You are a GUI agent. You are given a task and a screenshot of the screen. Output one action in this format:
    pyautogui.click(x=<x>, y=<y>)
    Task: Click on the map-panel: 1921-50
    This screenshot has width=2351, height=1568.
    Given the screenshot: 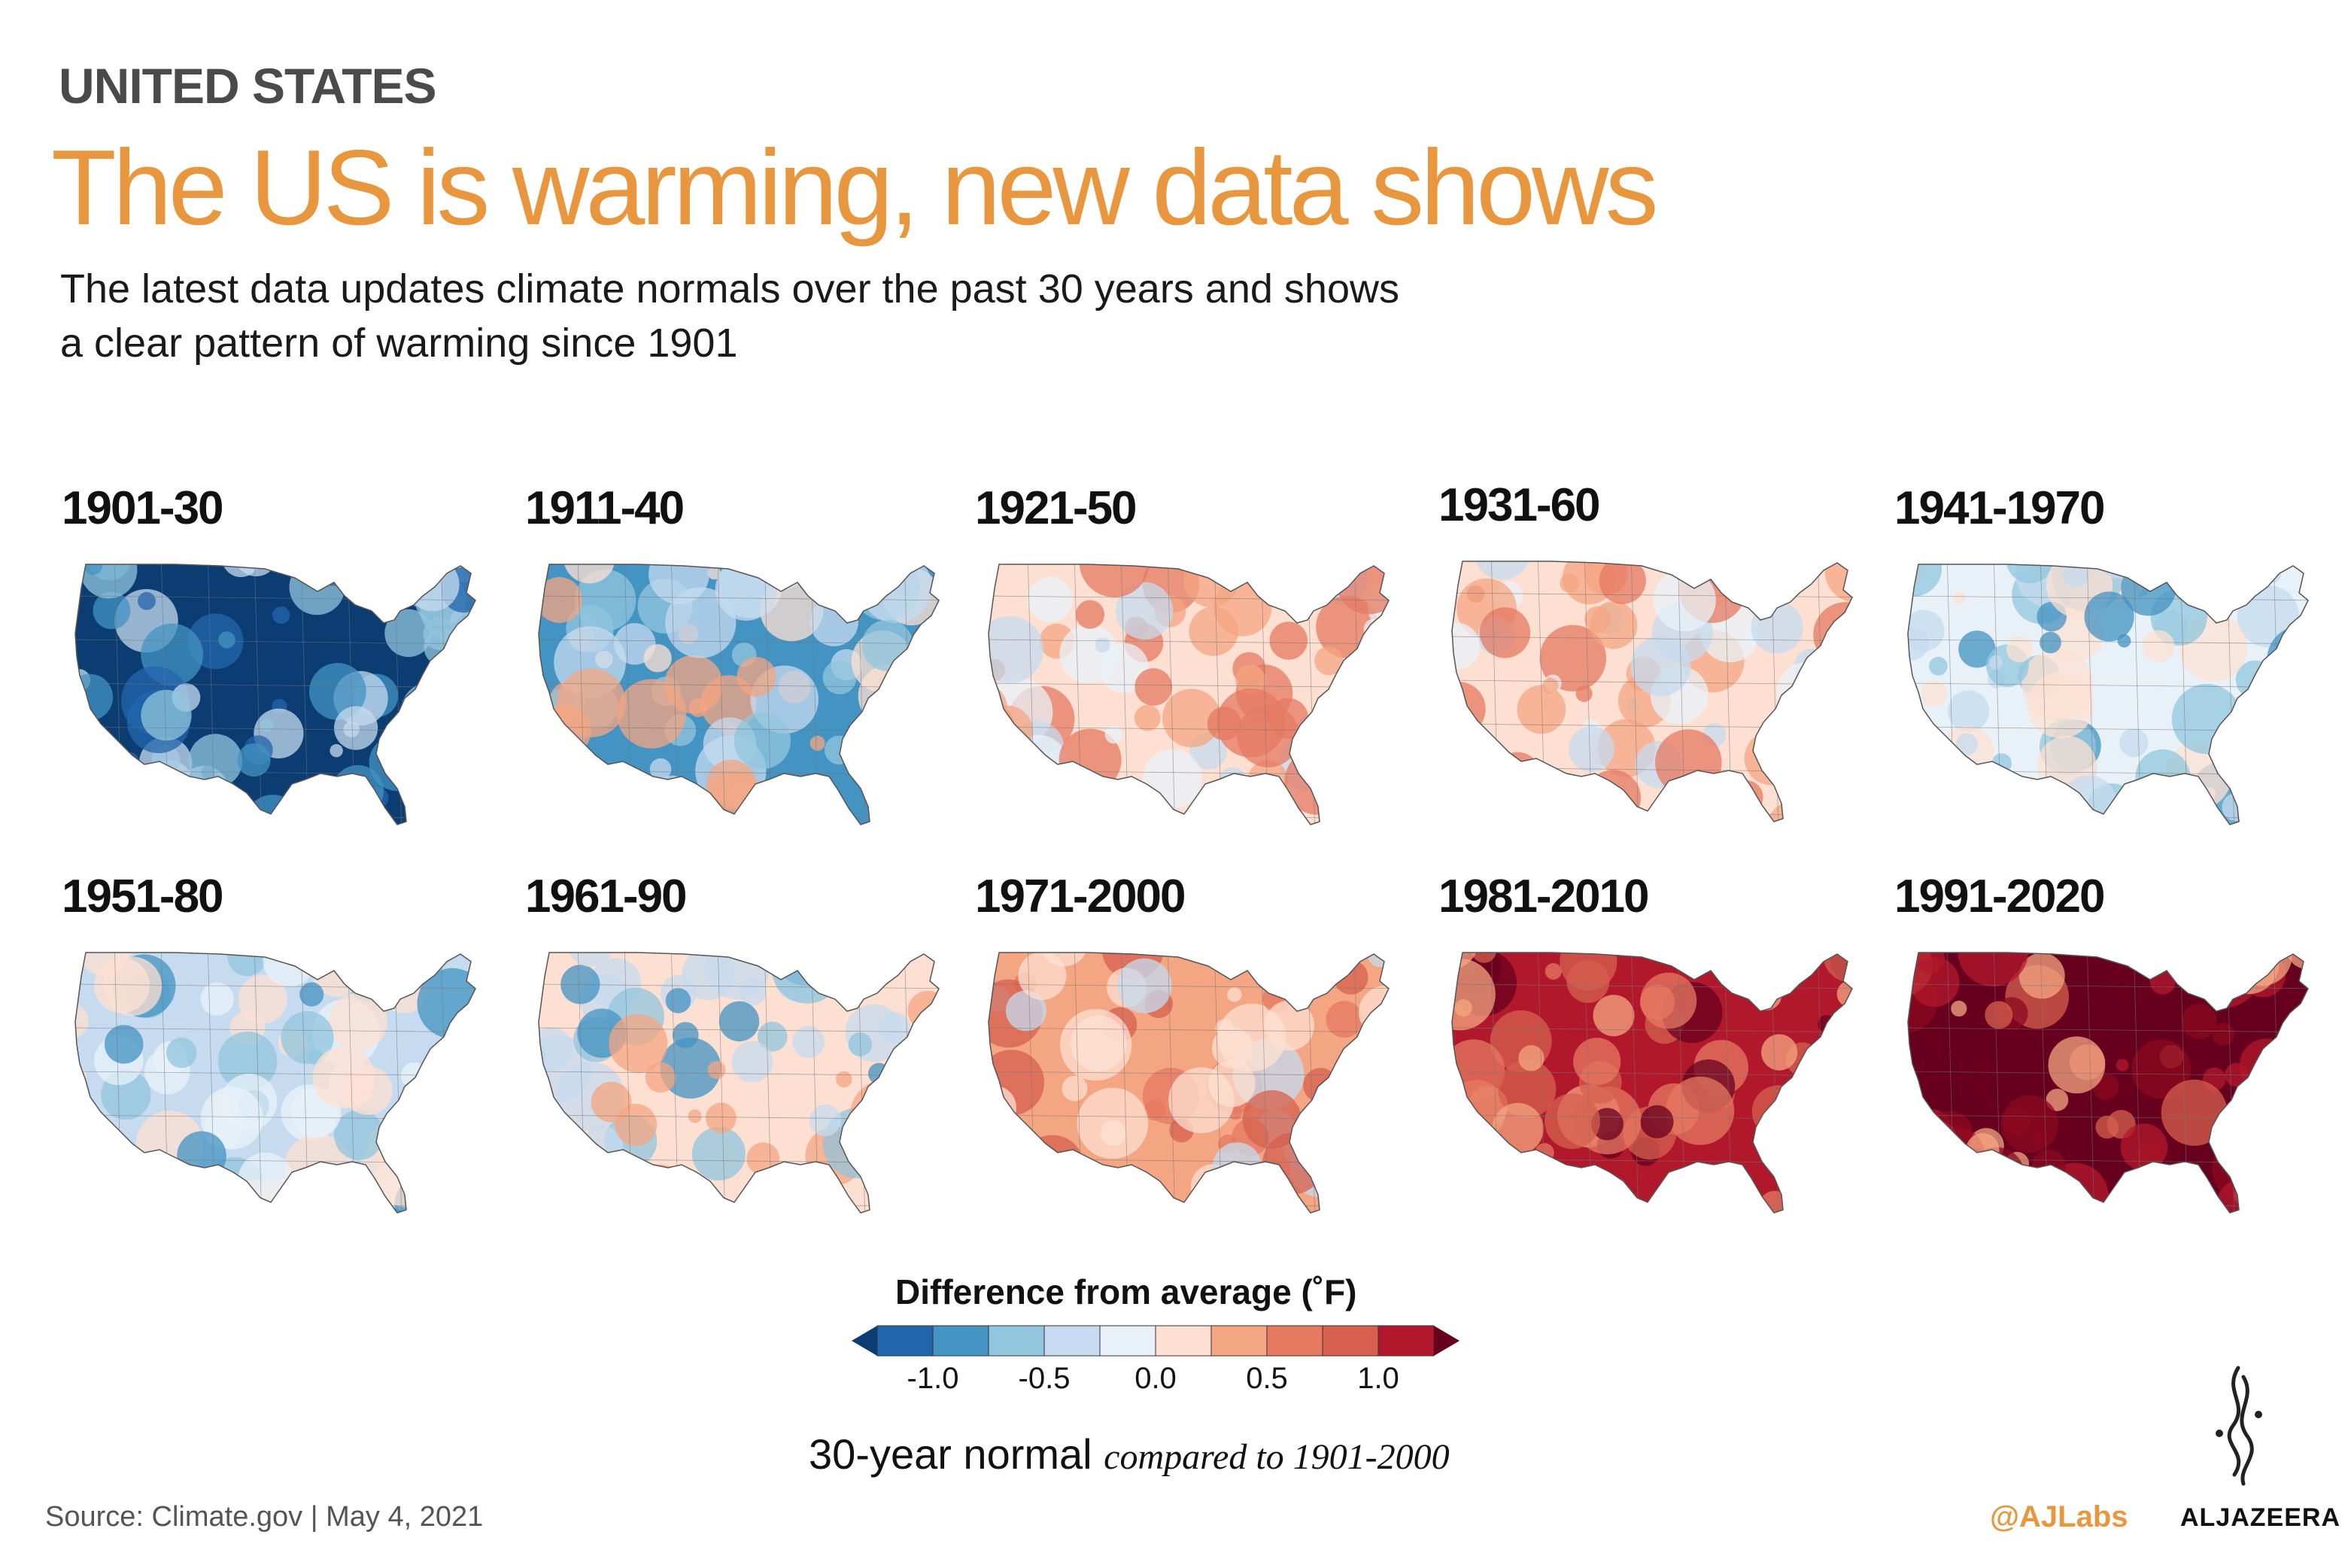 What is the action you would take?
    pyautogui.click(x=1193, y=662)
    